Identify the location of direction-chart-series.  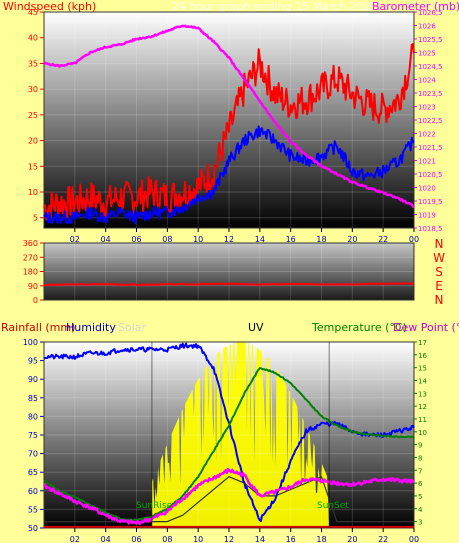
(229, 284).